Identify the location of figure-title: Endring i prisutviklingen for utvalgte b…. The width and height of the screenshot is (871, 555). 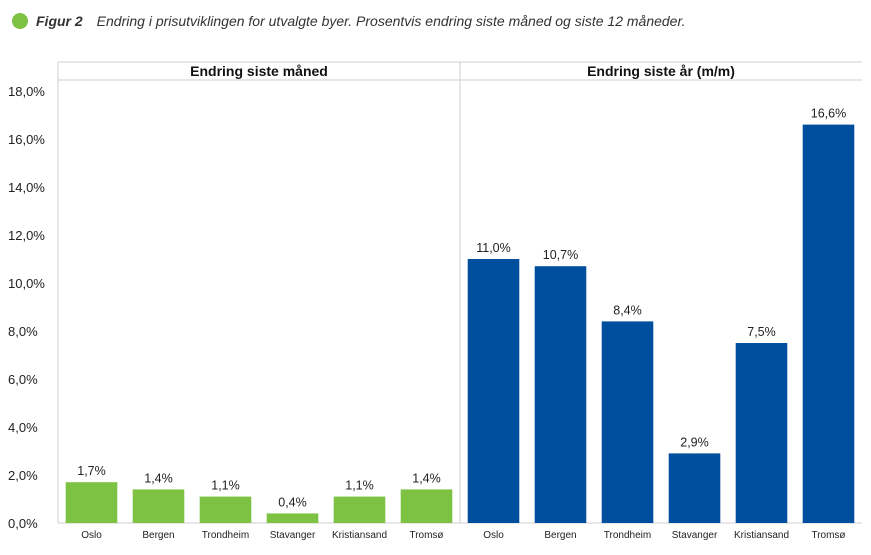
(391, 21).